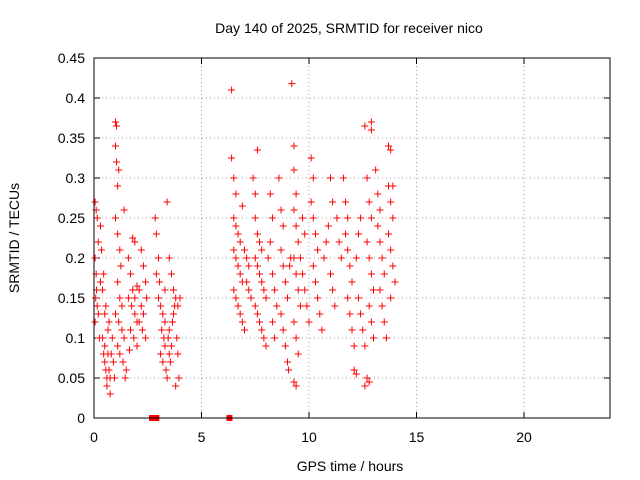 This screenshot has width=640, height=480. I want to click on y-tick-label: 0.3, so click(76, 178).